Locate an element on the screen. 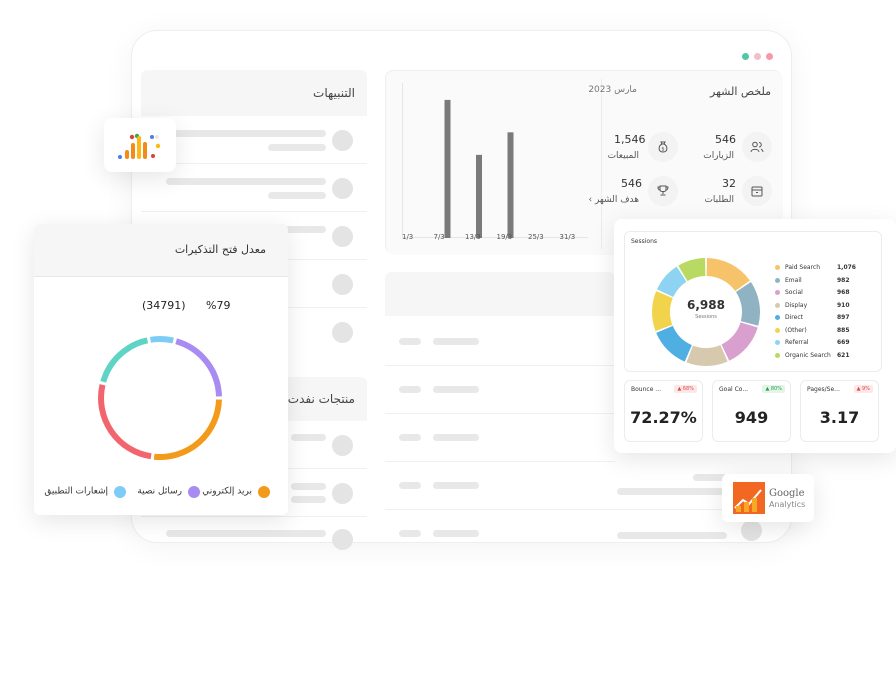 The image size is (896, 679). sessions-legend-item: Social 968 is located at coordinates (815, 293).